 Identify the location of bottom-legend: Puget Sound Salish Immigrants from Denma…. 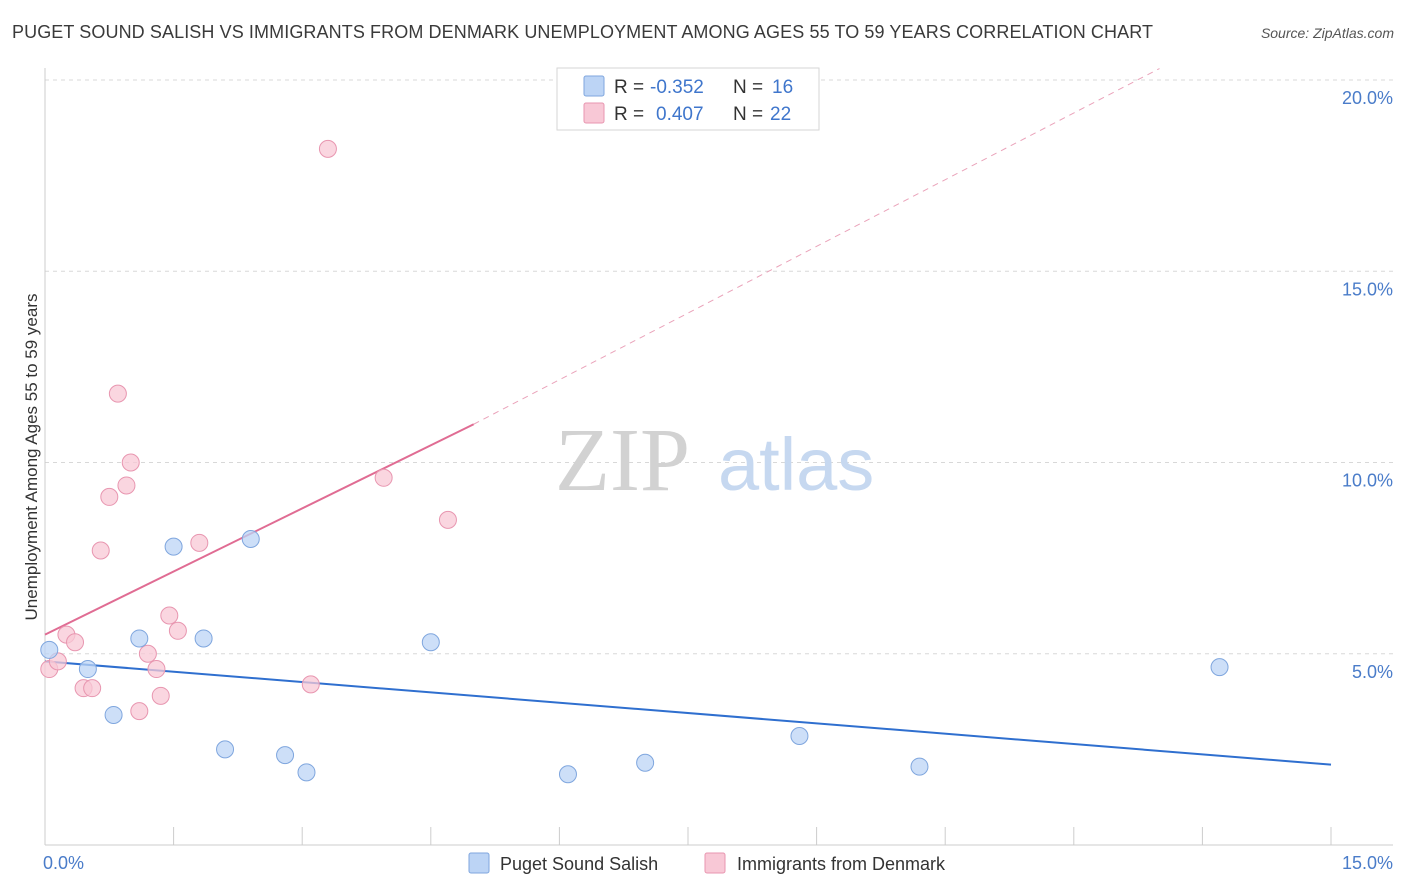
(707, 863).